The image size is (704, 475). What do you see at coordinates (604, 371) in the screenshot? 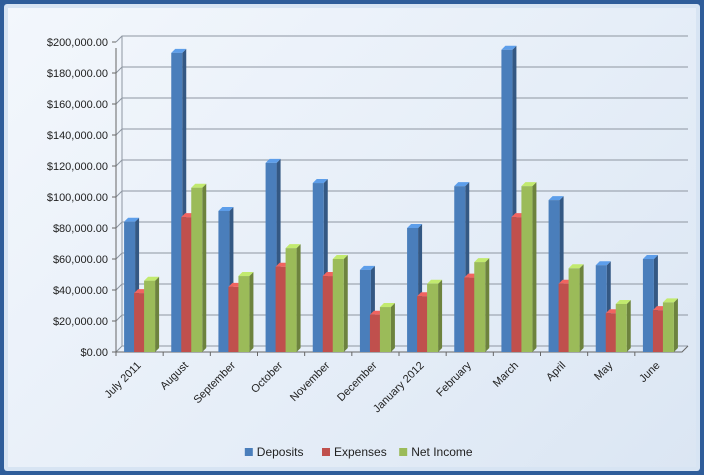
I see `x-tick-label: May` at bounding box center [604, 371].